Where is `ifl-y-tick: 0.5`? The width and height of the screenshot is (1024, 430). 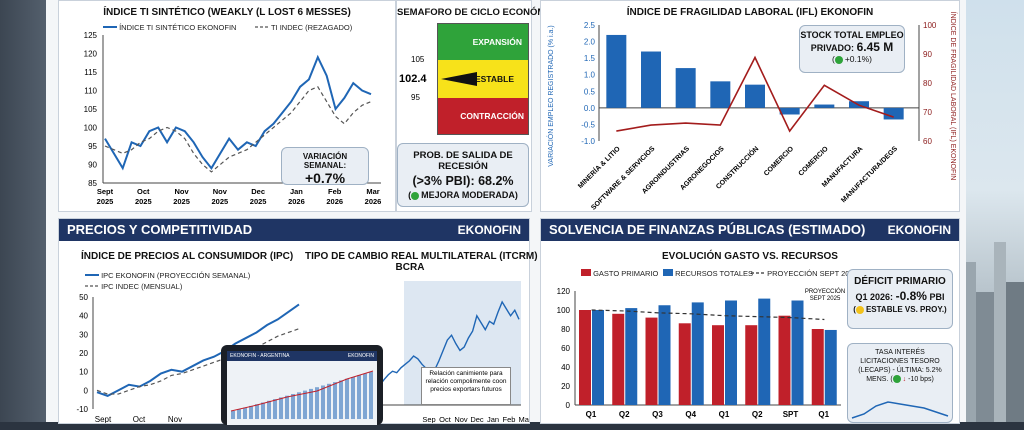
ifl-y-tick: 0.5 is located at coordinates (590, 91).